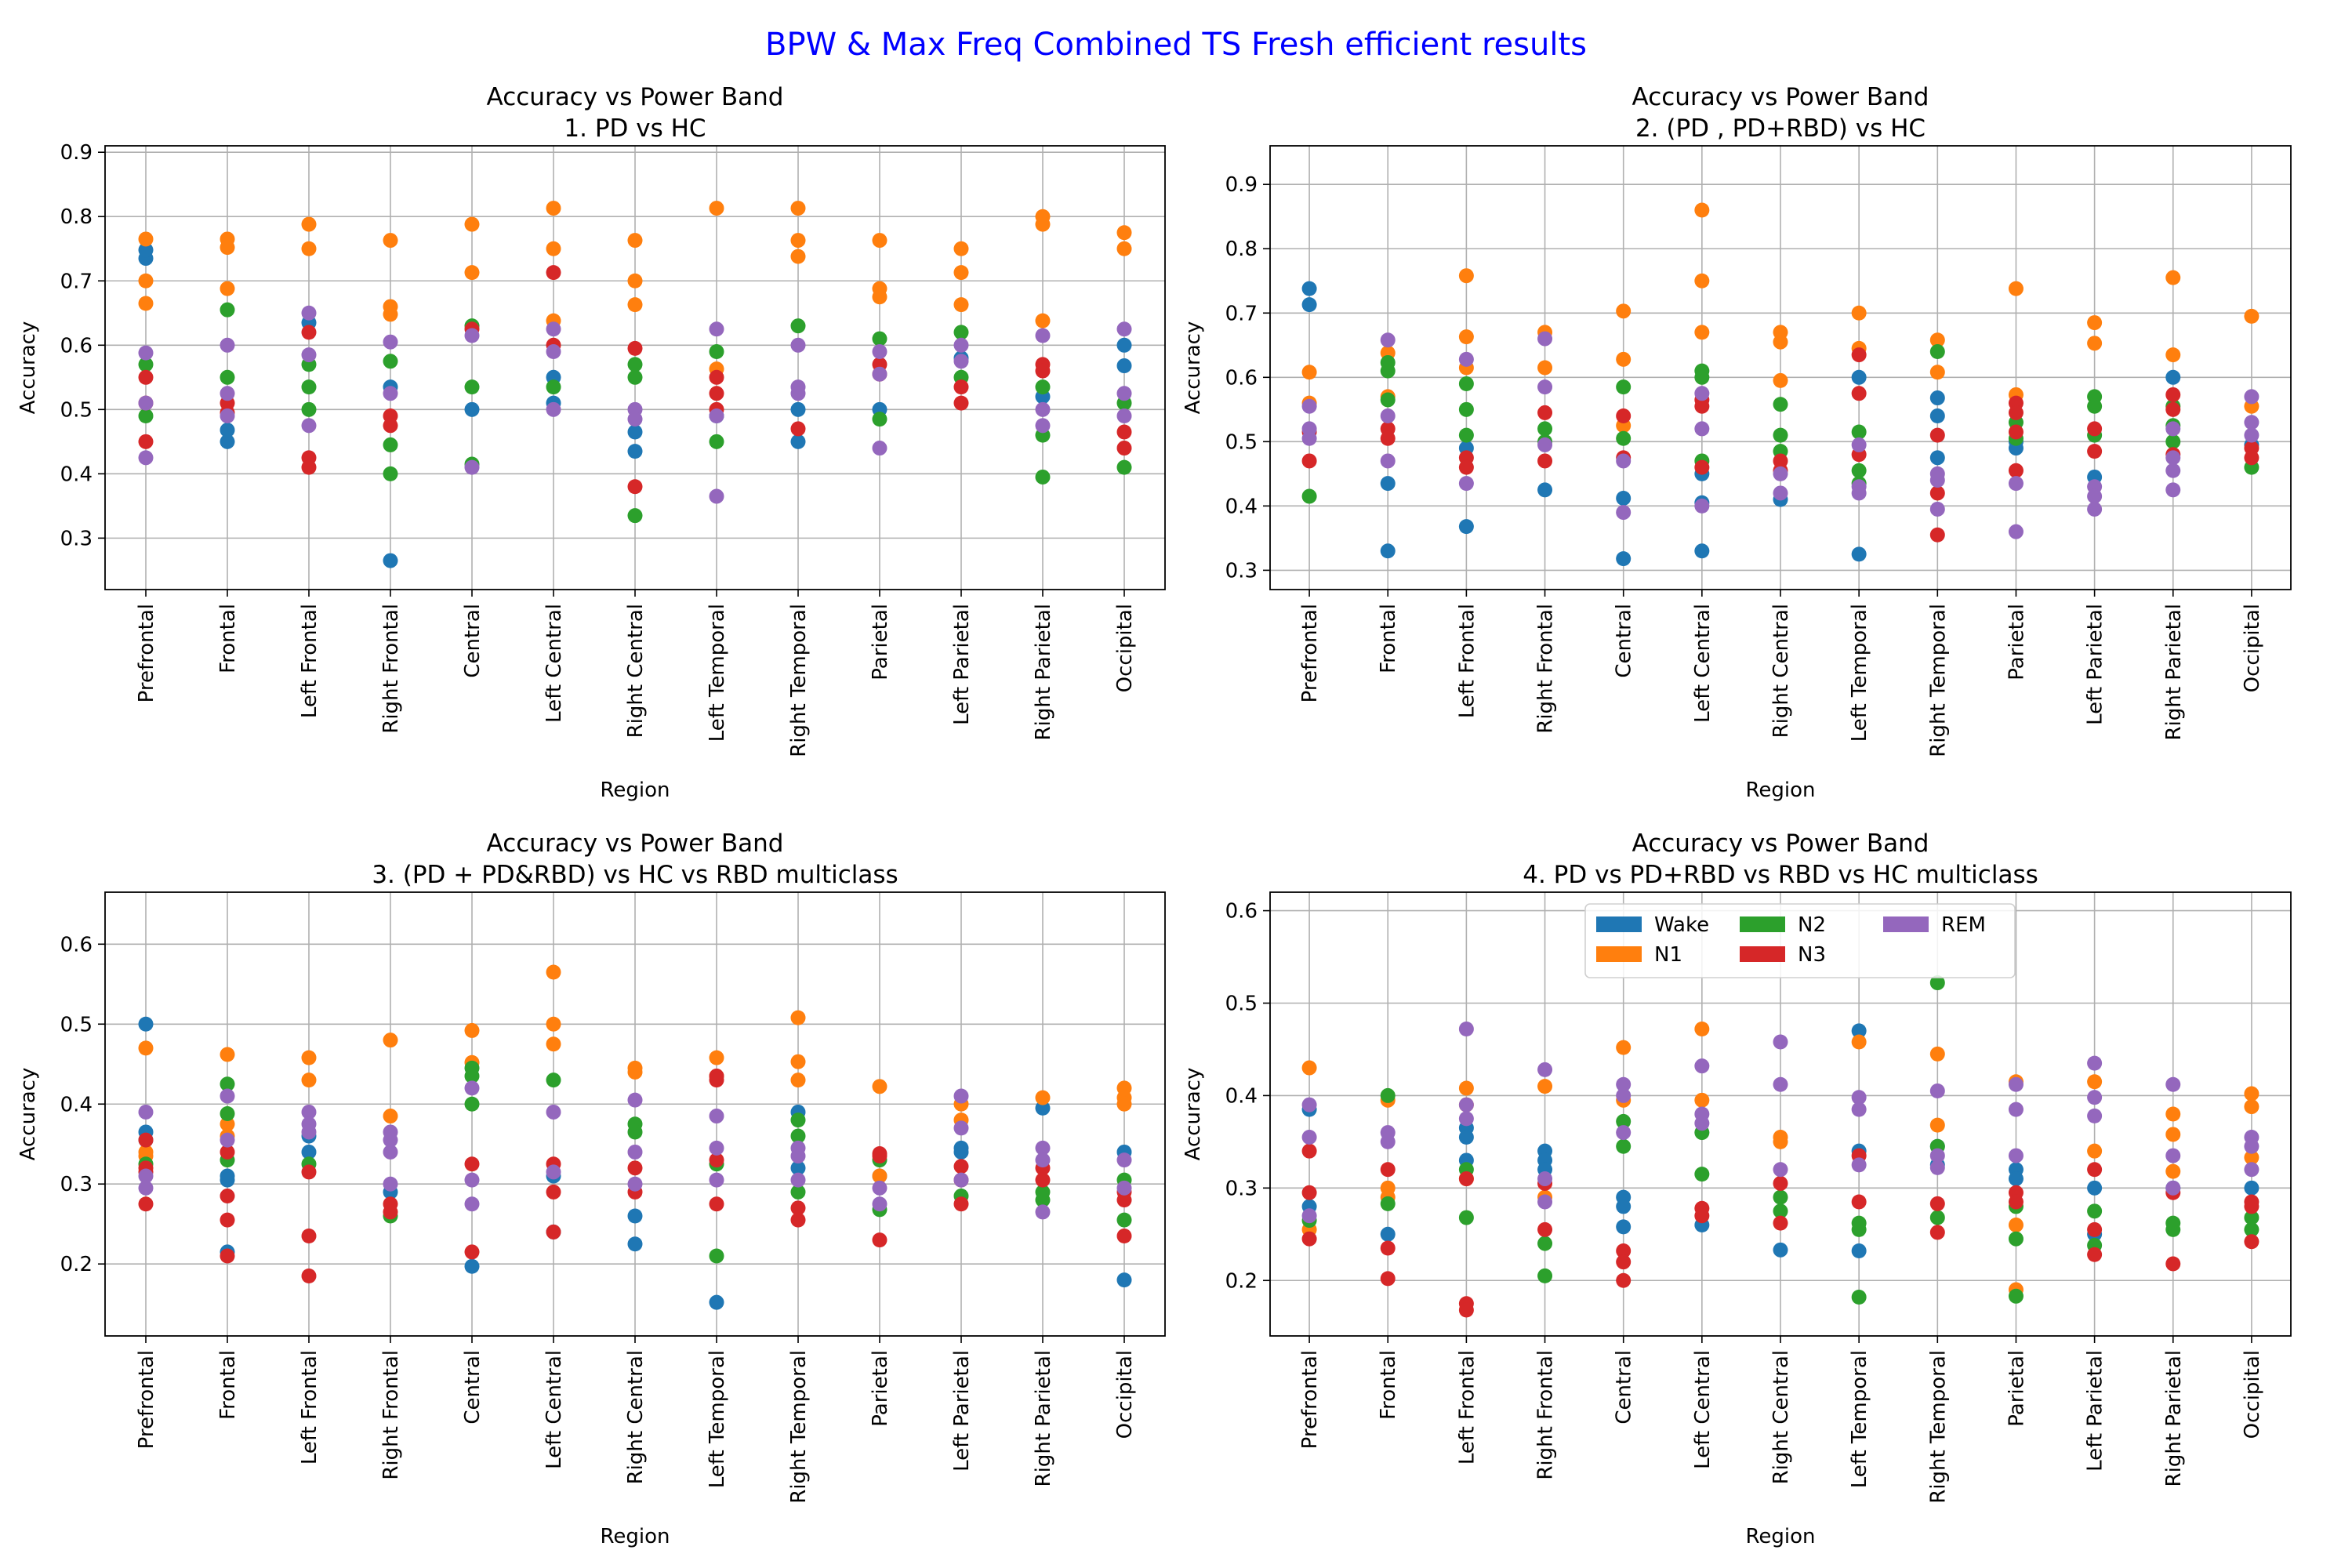 This screenshot has width=2352, height=1568. What do you see at coordinates (1388, 638) in the screenshot?
I see `x-tick-label: Frontal` at bounding box center [1388, 638].